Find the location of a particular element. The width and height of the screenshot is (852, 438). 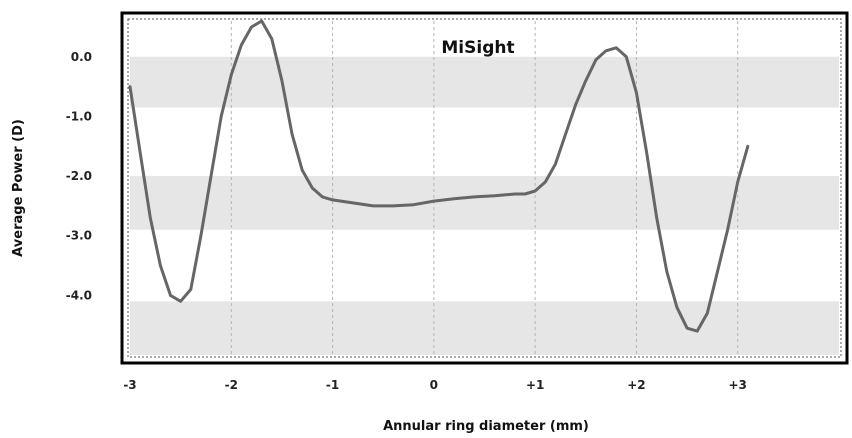

y-tick-label: -1.0 is located at coordinates (79, 116).